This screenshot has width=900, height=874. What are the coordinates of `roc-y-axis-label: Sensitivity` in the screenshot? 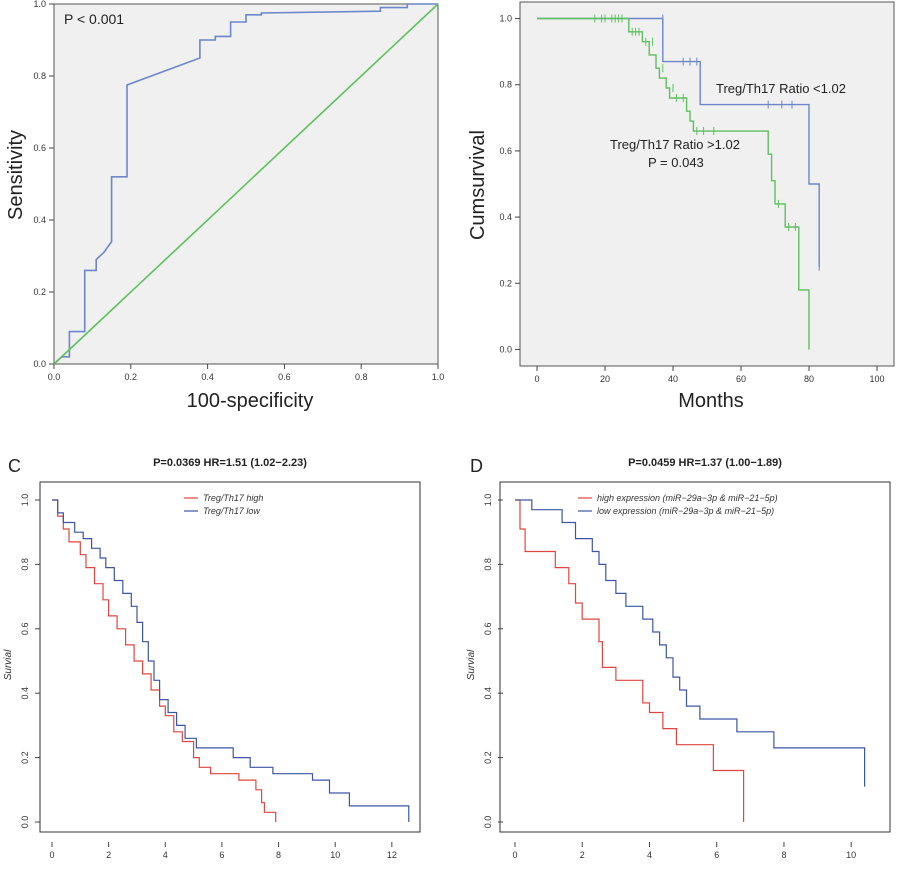 It's located at (16, 175).